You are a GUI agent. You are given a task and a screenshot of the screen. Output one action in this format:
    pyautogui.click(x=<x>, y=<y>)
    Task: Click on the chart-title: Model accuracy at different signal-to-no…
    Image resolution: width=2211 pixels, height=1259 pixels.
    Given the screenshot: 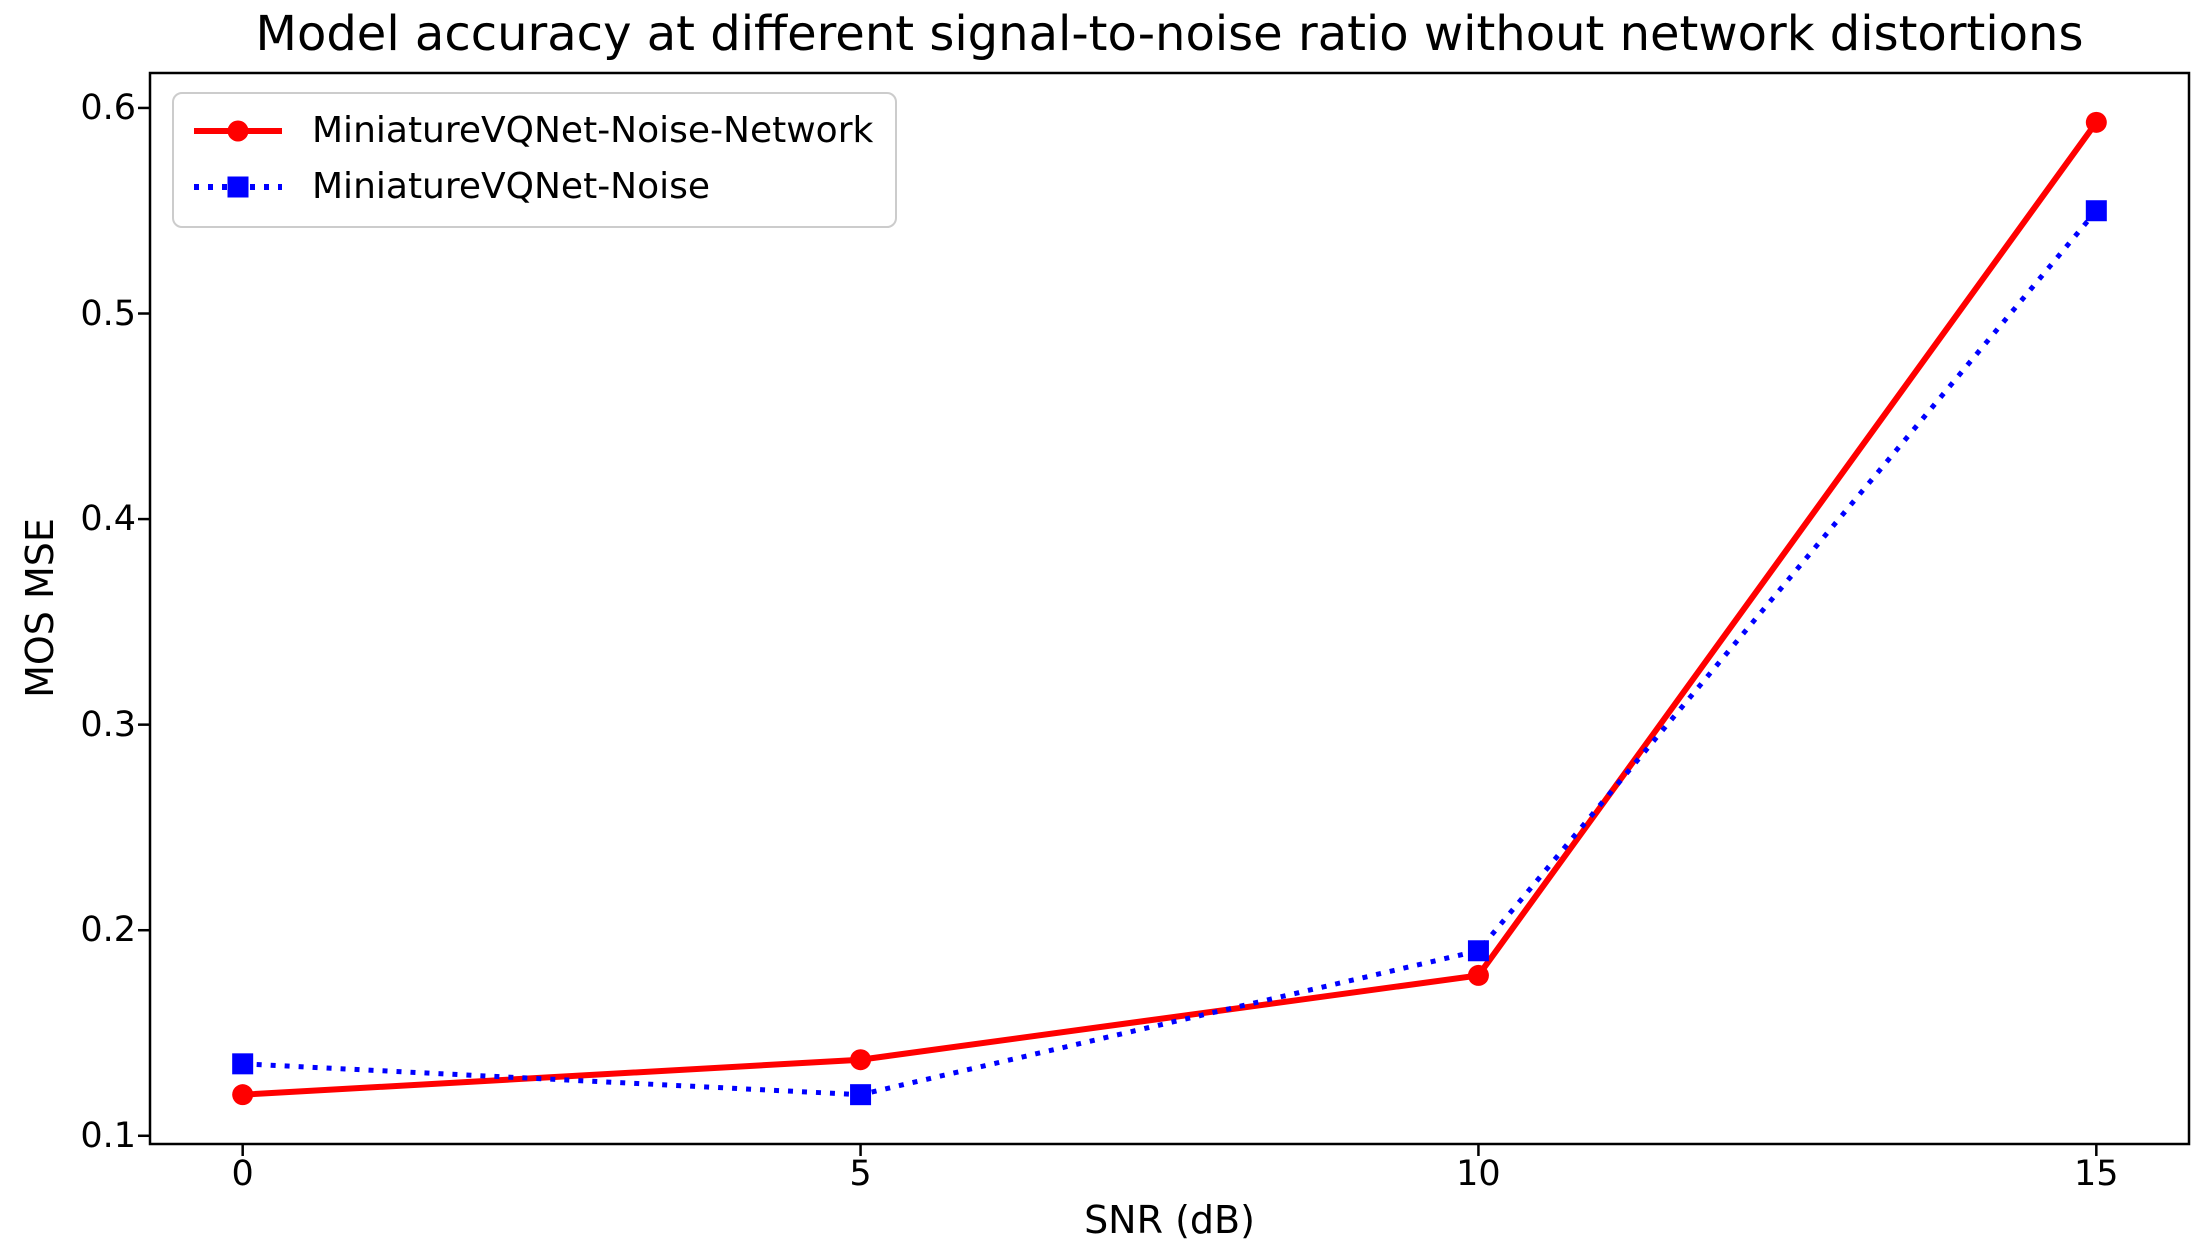 What is the action you would take?
    pyautogui.click(x=1169, y=34)
    